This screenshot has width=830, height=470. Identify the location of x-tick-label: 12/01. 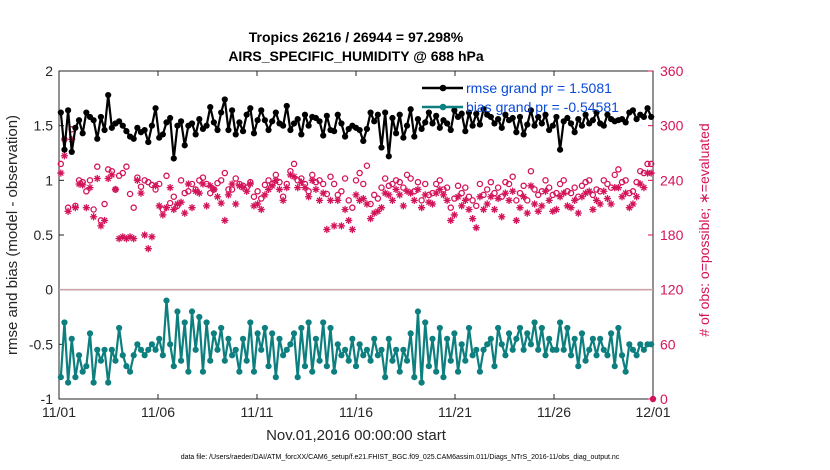
(652, 412).